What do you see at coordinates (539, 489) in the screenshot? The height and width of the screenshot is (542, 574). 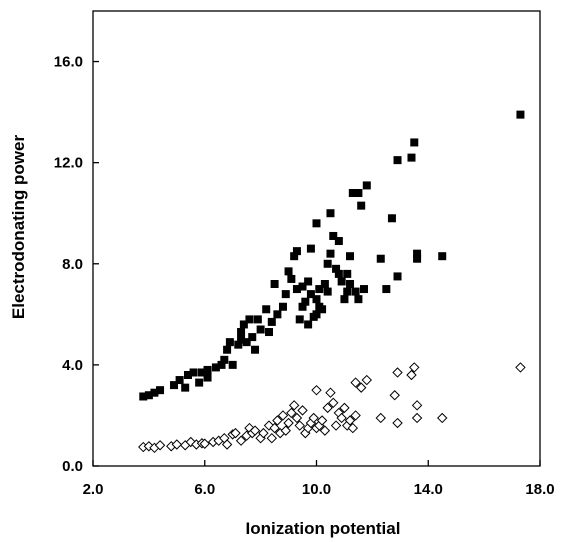 I see `x-tick-label: 18.0` at bounding box center [539, 489].